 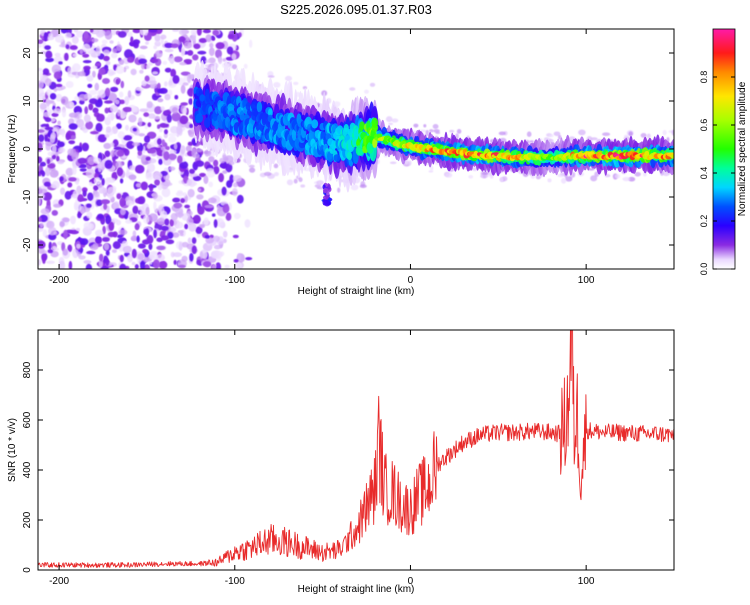 I want to click on colorbar-tick-label: 0.4, so click(x=704, y=173).